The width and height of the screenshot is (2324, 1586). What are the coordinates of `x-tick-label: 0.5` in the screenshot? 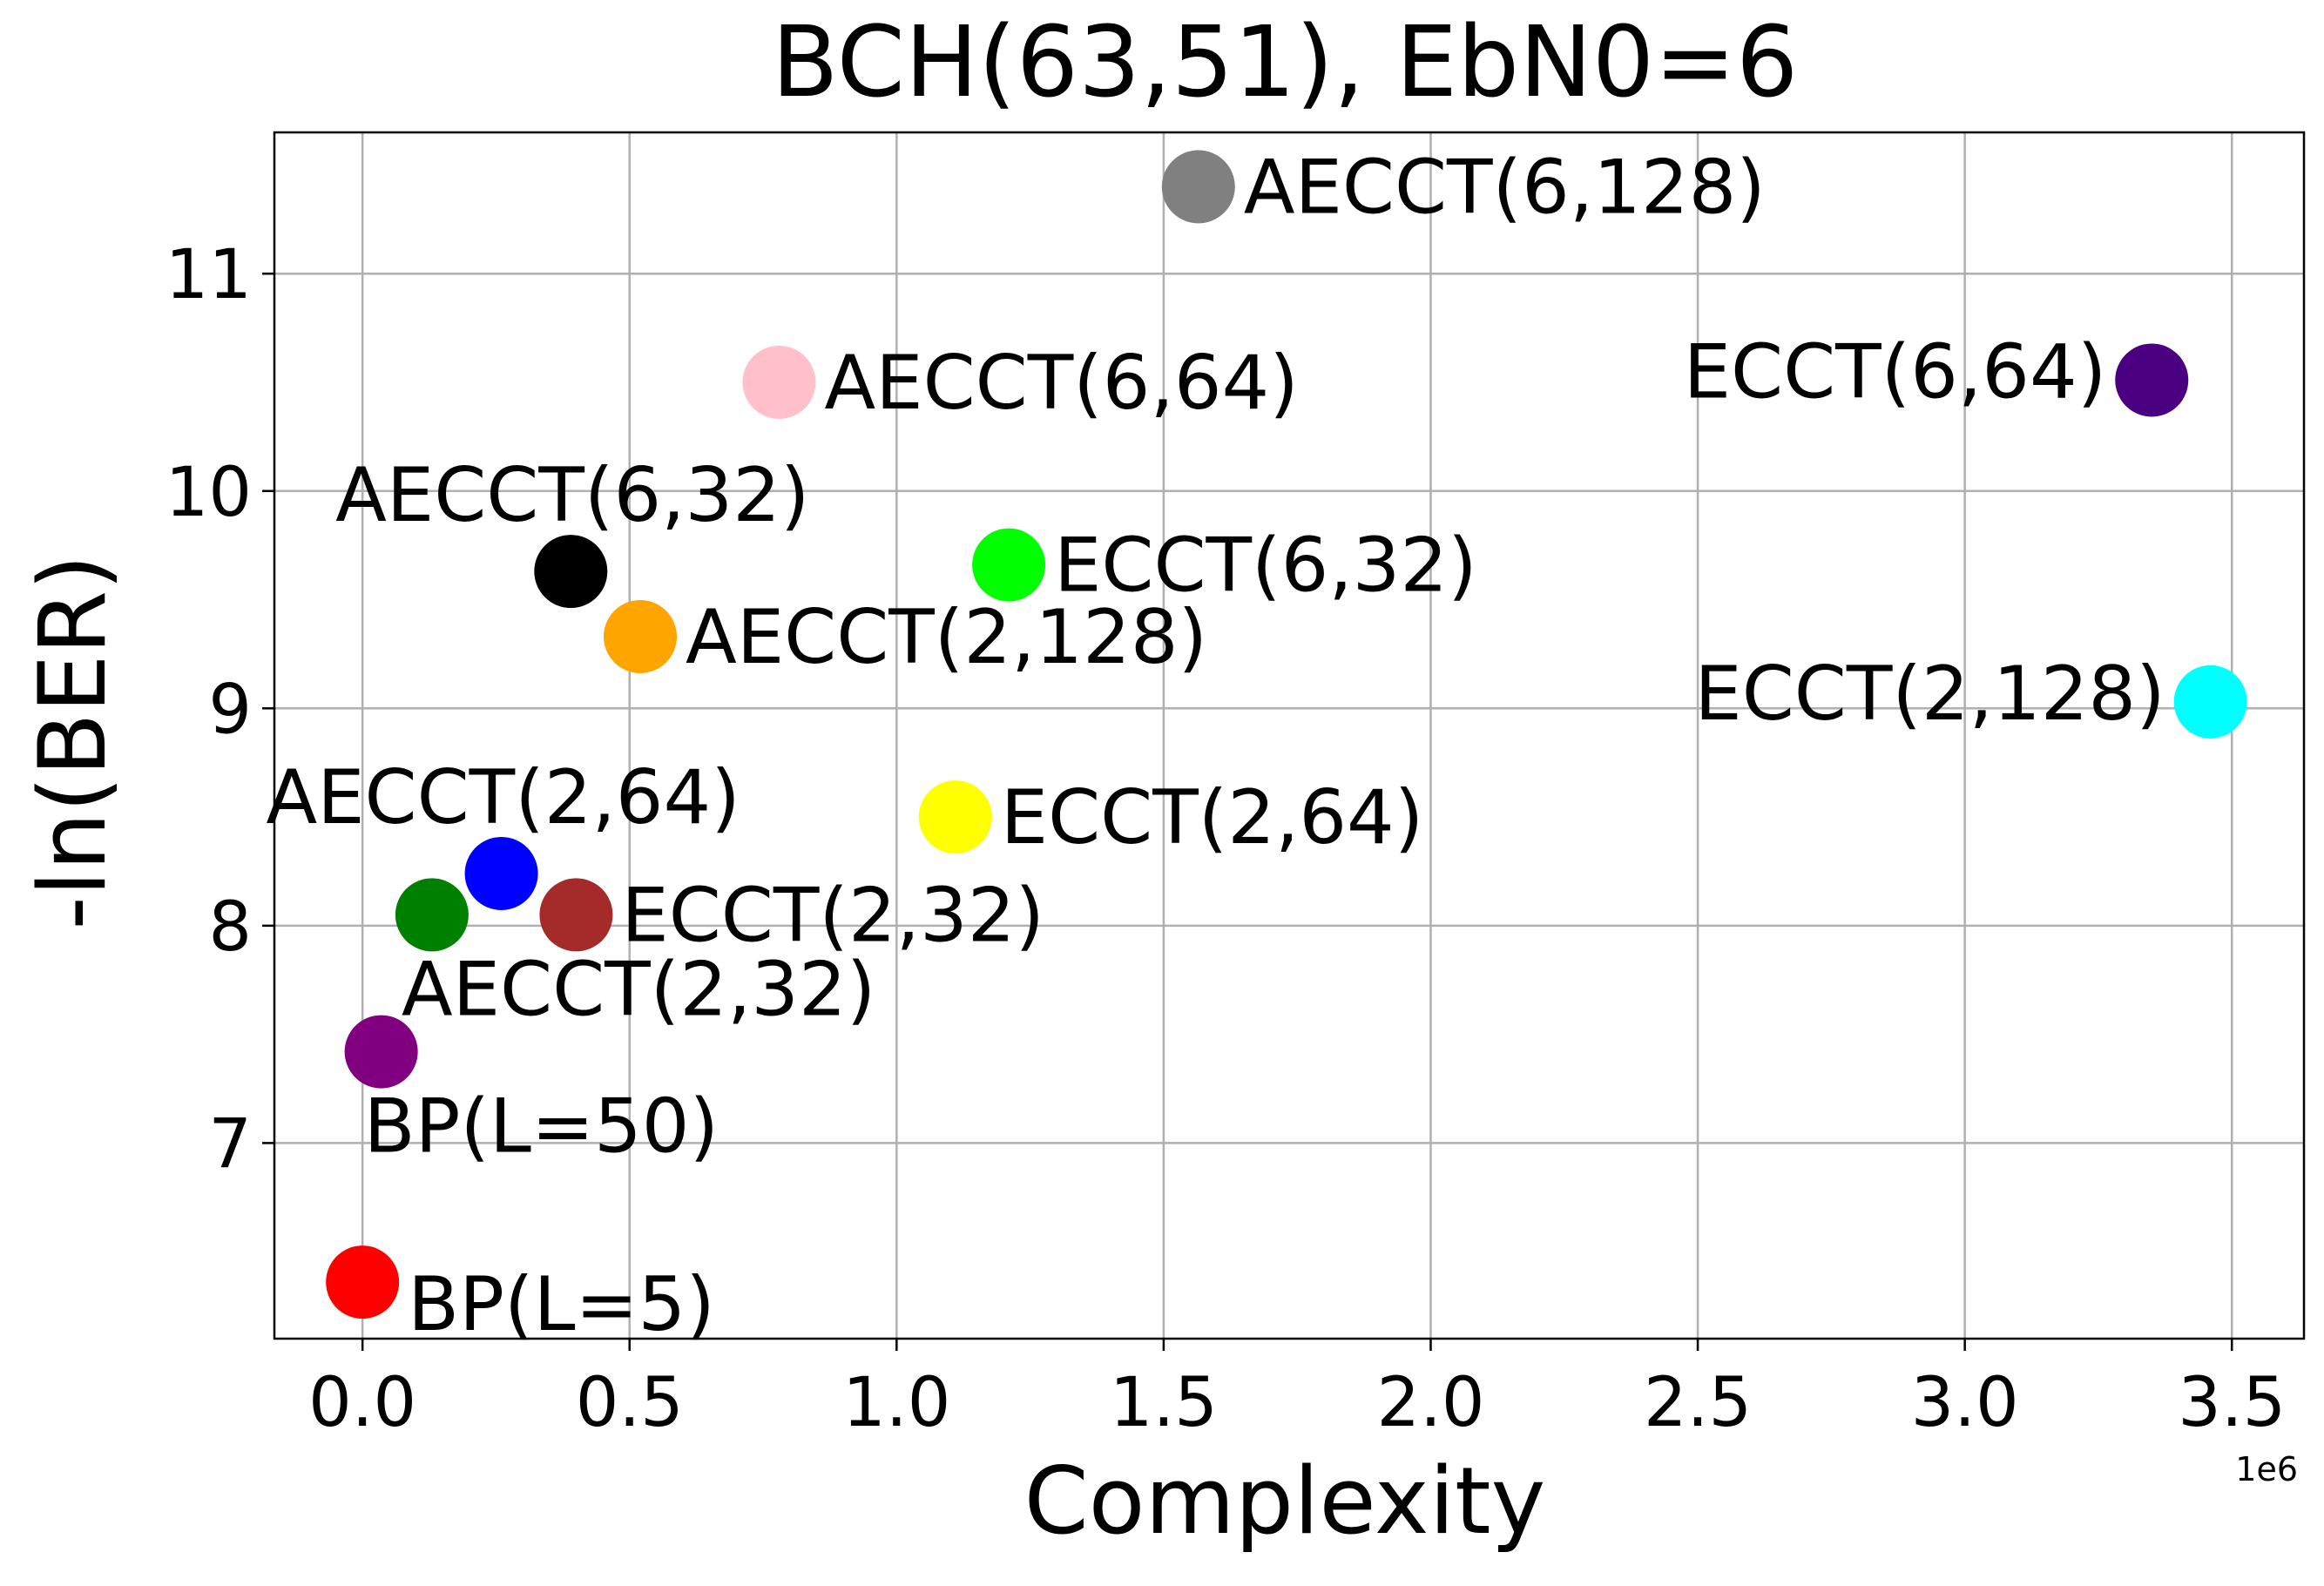 It's located at (630, 1403).